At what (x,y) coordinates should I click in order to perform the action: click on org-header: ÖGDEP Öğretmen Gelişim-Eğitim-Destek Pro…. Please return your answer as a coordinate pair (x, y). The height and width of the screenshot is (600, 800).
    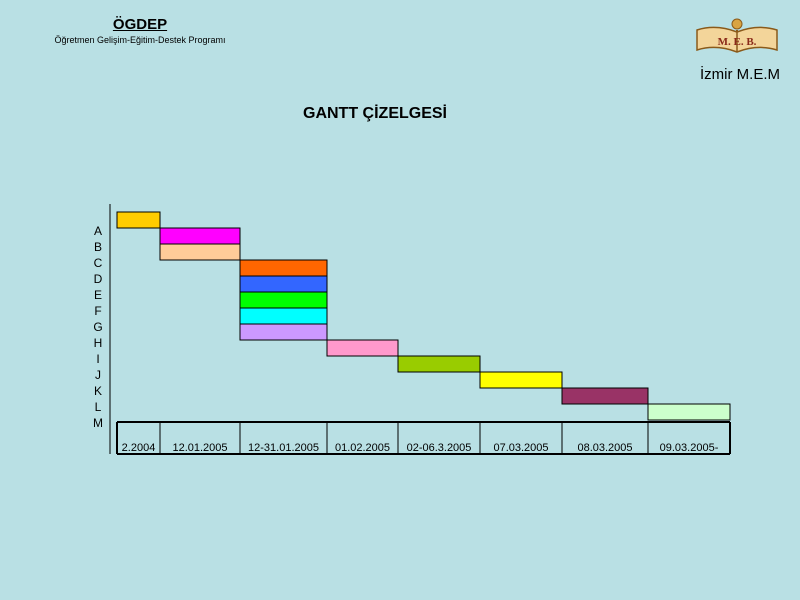
    Looking at the image, I should click on (140, 31).